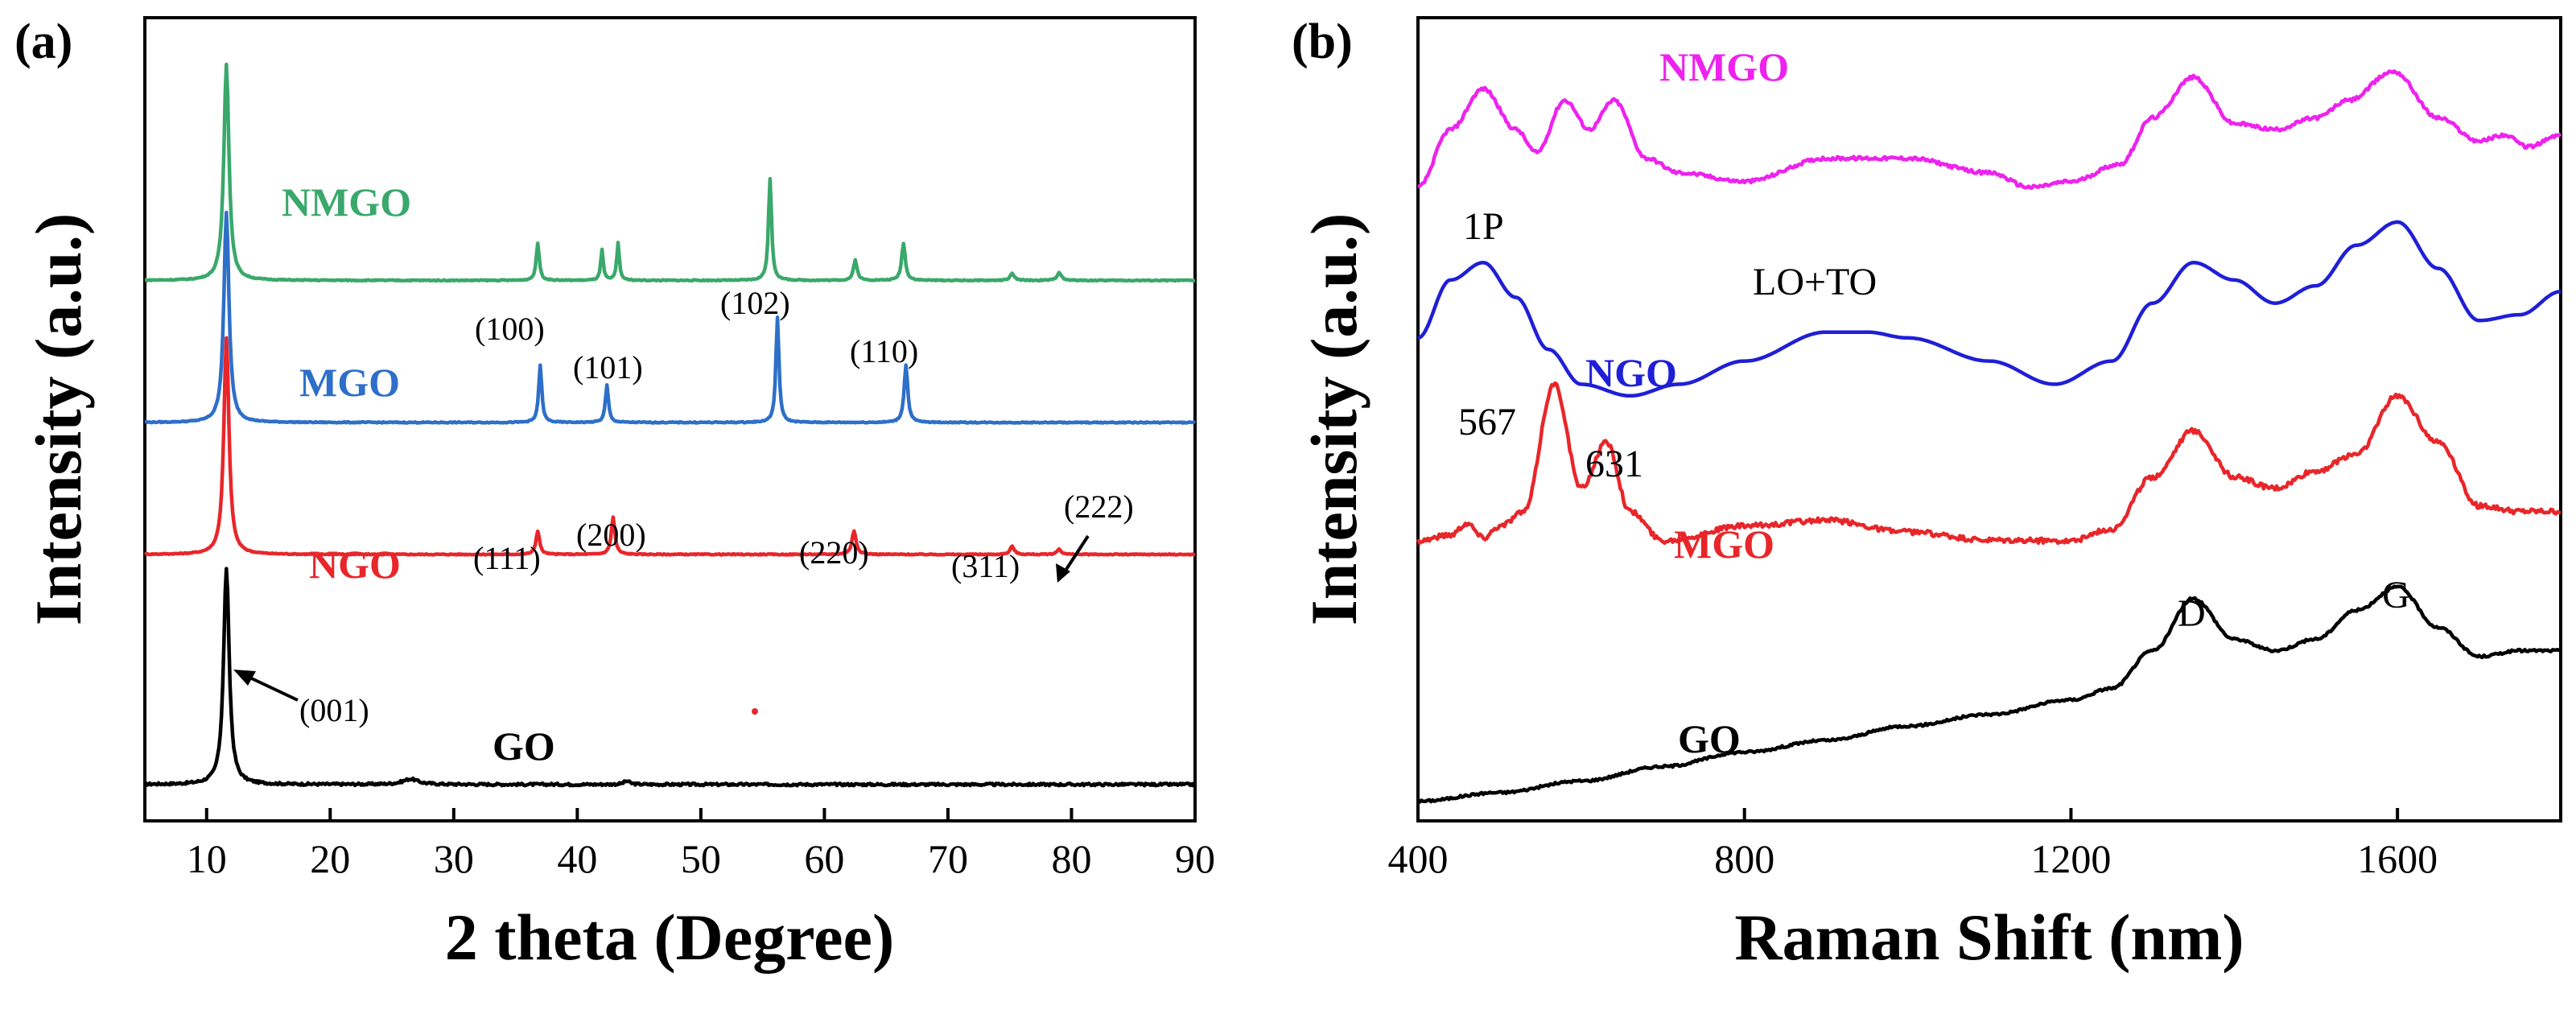 The image size is (2576, 1010). I want to click on panel-a-x-axis-title: 2 theta (Degree), so click(670, 937).